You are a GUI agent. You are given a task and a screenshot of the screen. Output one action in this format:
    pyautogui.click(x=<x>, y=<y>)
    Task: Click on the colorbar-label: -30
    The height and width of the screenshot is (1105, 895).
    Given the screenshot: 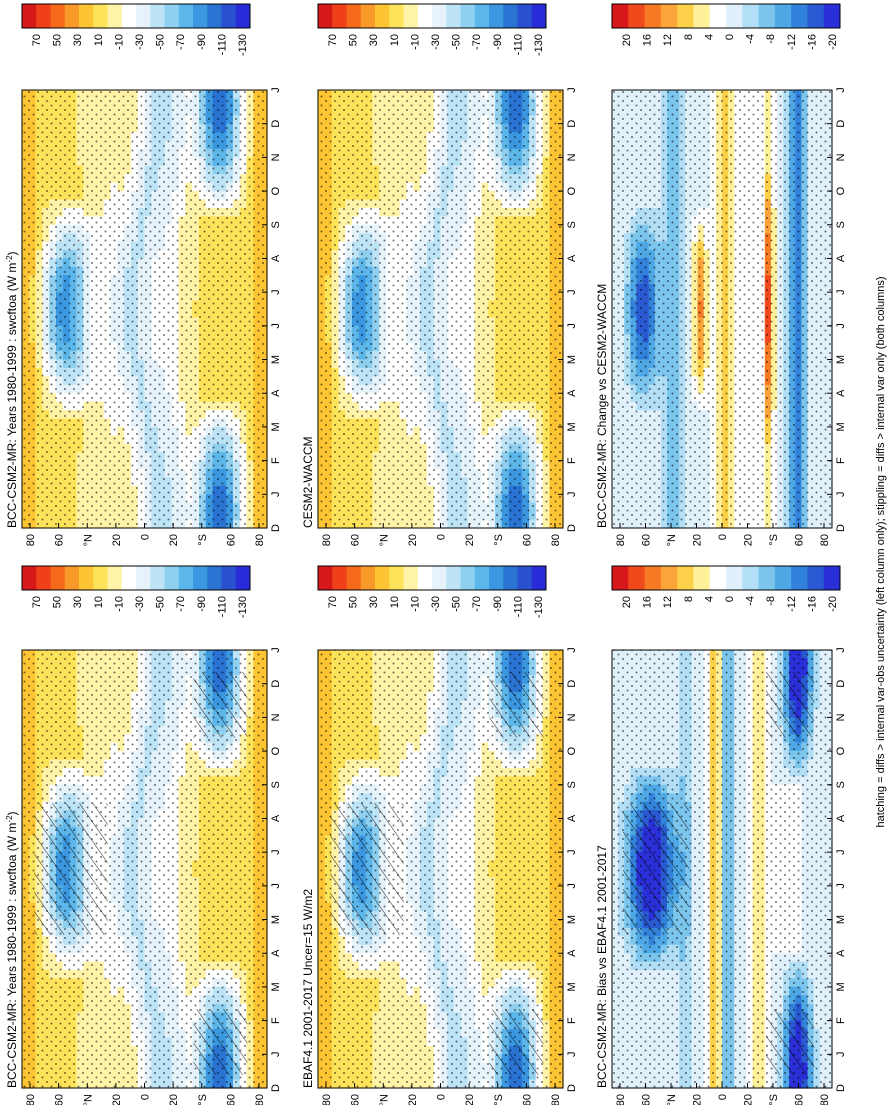 What is the action you would take?
    pyautogui.click(x=140, y=604)
    